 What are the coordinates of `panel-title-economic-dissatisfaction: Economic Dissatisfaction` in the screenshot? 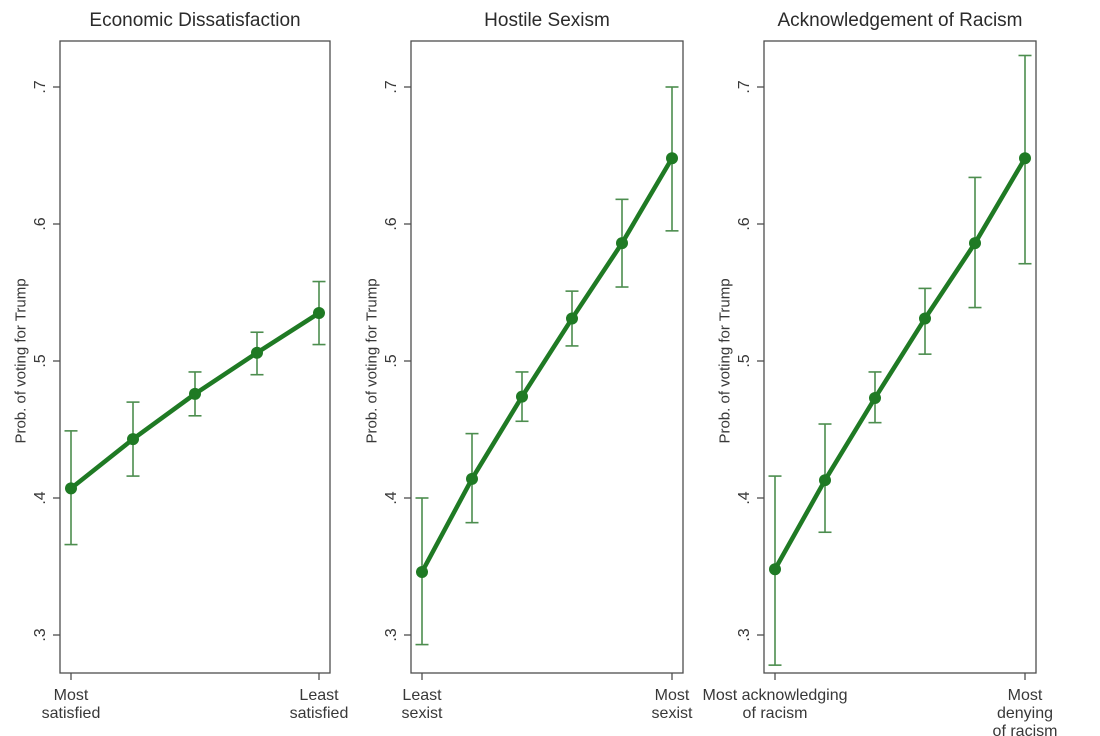 It's located at (195, 20).